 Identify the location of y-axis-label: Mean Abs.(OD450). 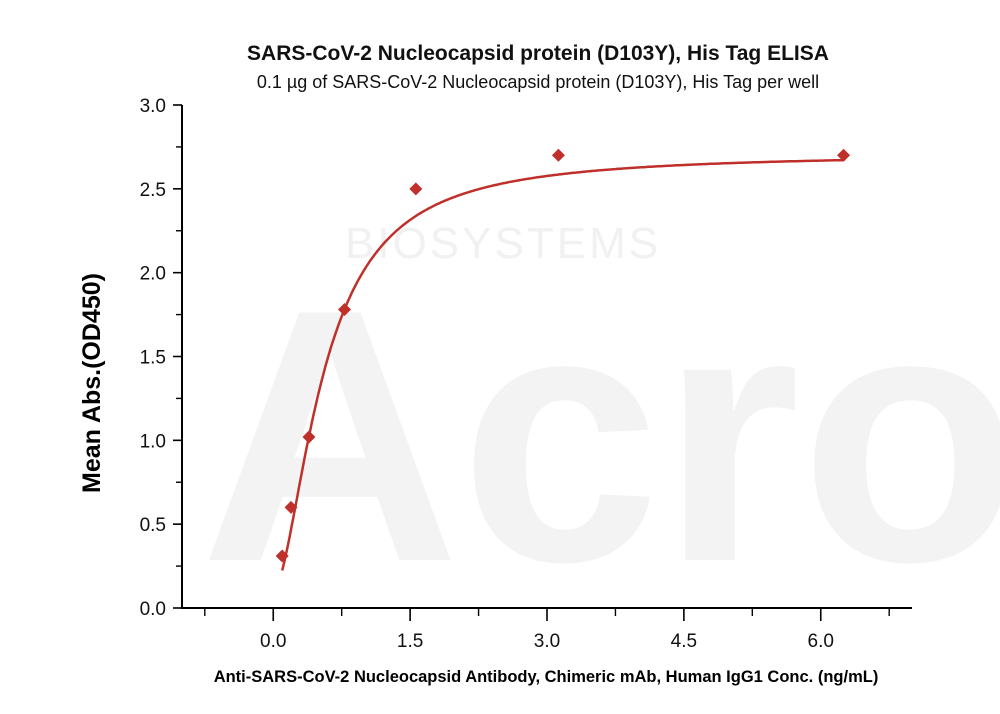
(92, 383).